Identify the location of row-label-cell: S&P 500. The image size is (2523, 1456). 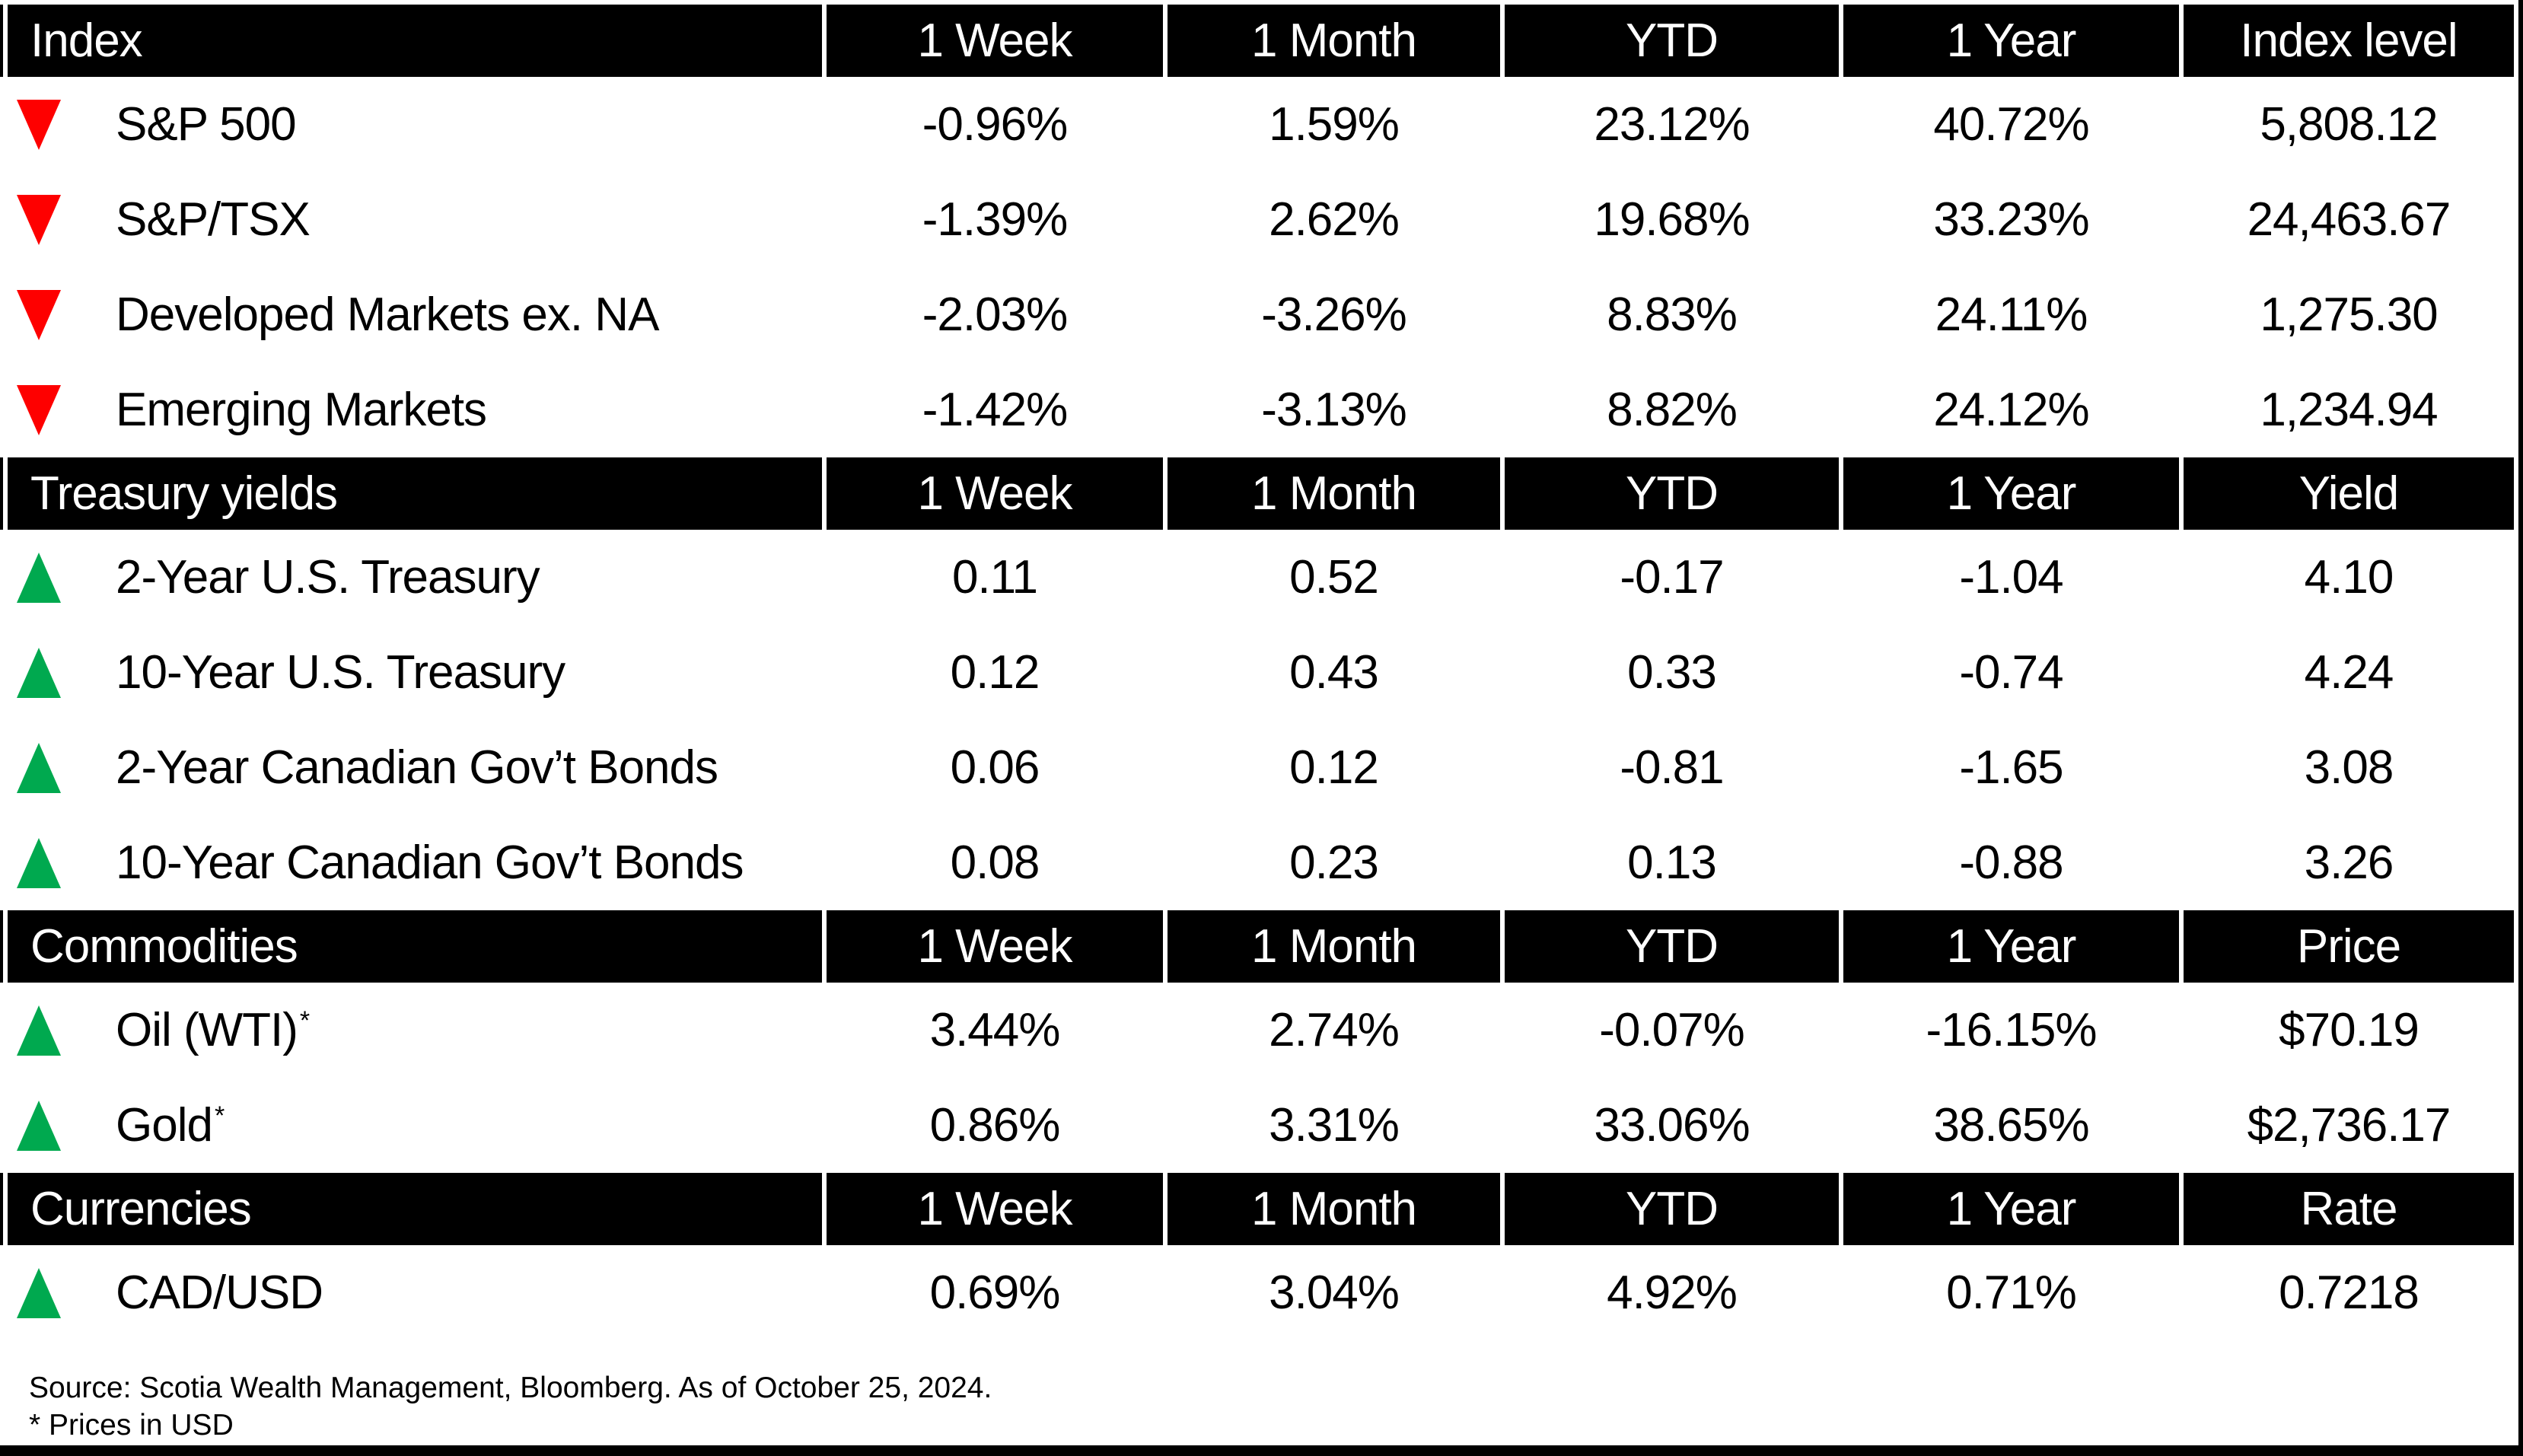
(415, 124).